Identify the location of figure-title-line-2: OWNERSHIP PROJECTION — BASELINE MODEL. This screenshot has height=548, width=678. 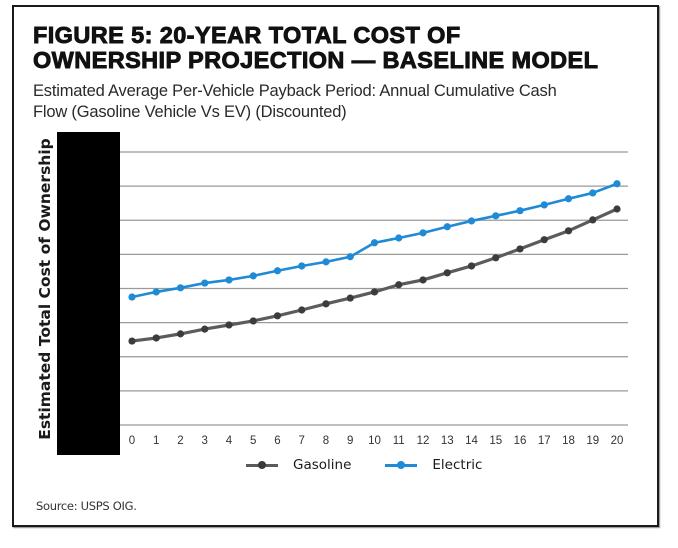
(316, 60).